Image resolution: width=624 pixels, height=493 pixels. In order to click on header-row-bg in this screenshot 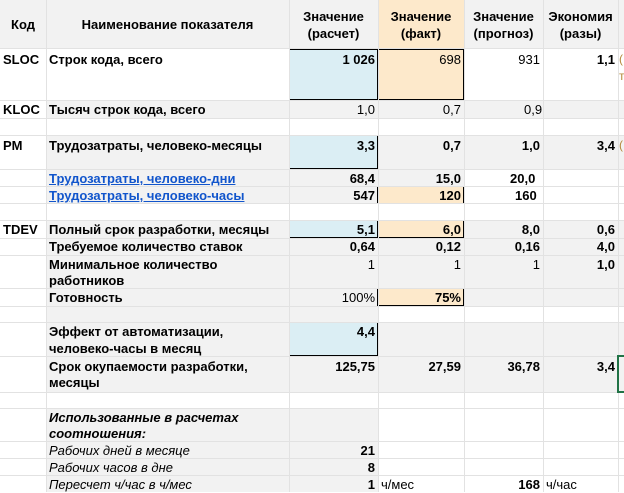, I will do `click(312, 24)`.